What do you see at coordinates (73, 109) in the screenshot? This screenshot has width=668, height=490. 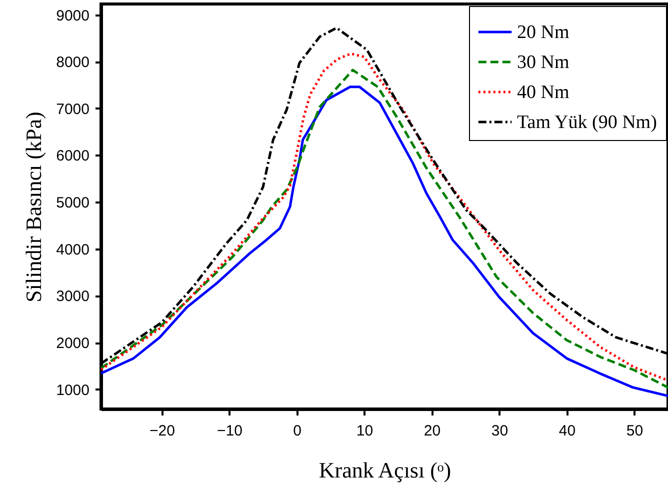 I see `y-tick-label: 7000` at bounding box center [73, 109].